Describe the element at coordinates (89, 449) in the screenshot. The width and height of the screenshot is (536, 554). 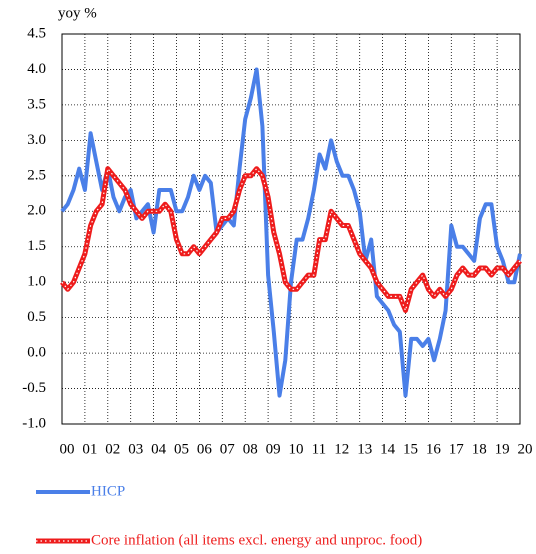
I see `x-tick-label: 01` at that location.